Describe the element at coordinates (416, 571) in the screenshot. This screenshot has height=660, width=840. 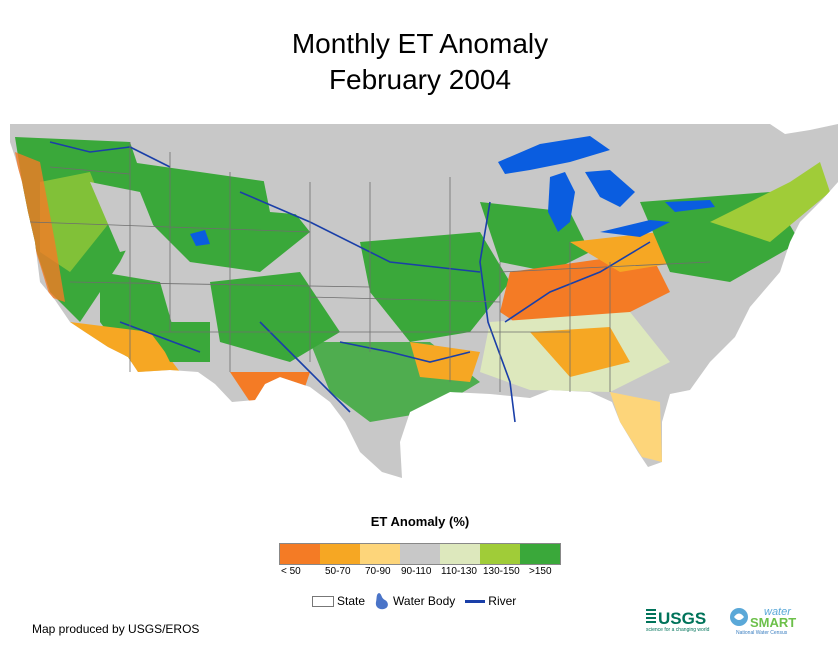
I see `legend-label: 90-110` at that location.